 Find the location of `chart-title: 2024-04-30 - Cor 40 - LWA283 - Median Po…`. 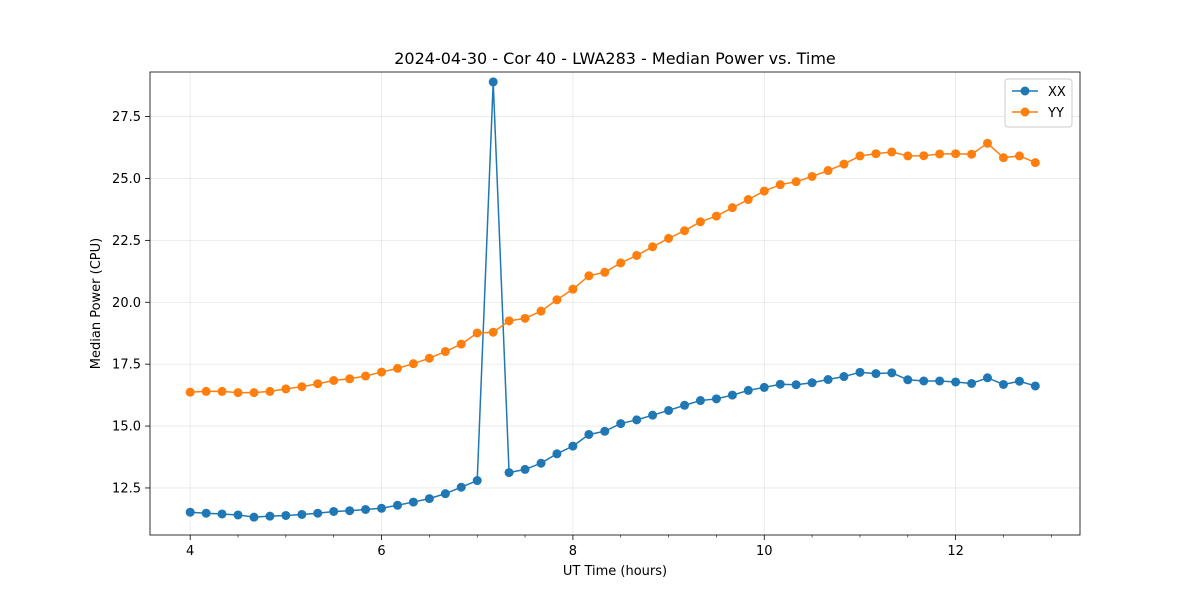

chart-title: 2024-04-30 - Cor 40 - LWA283 - Median Po… is located at coordinates (615, 58).